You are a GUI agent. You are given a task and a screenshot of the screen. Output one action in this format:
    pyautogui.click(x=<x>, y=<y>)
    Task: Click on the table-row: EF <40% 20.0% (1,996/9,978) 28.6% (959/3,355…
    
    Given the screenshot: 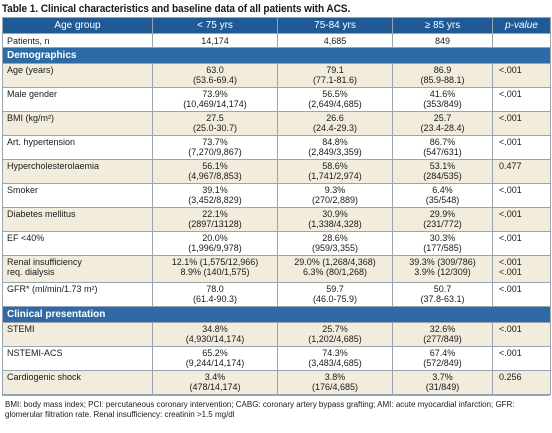 What is the action you would take?
    pyautogui.click(x=276, y=243)
    